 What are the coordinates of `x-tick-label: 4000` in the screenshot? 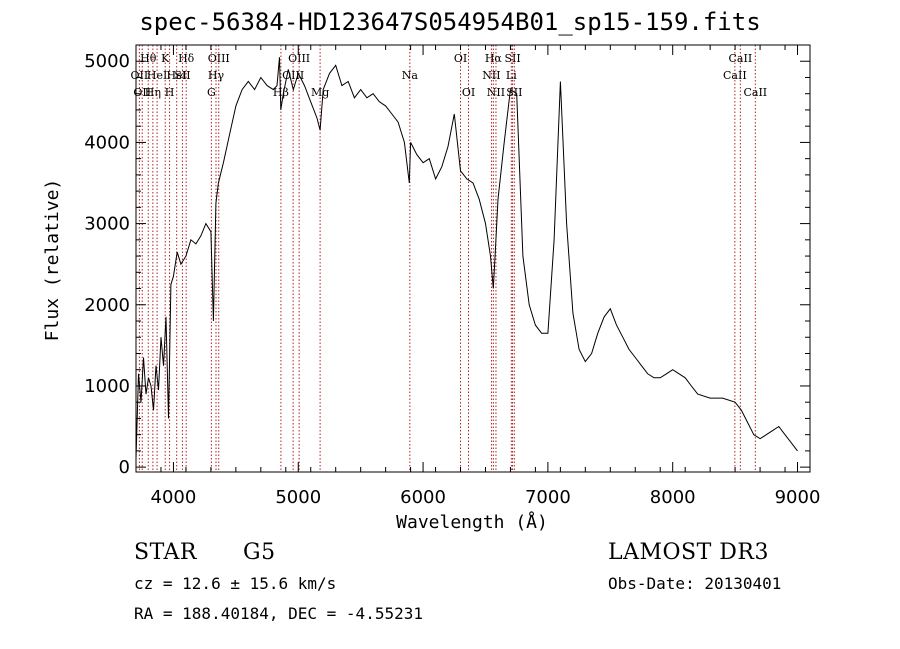 It's located at (174, 497).